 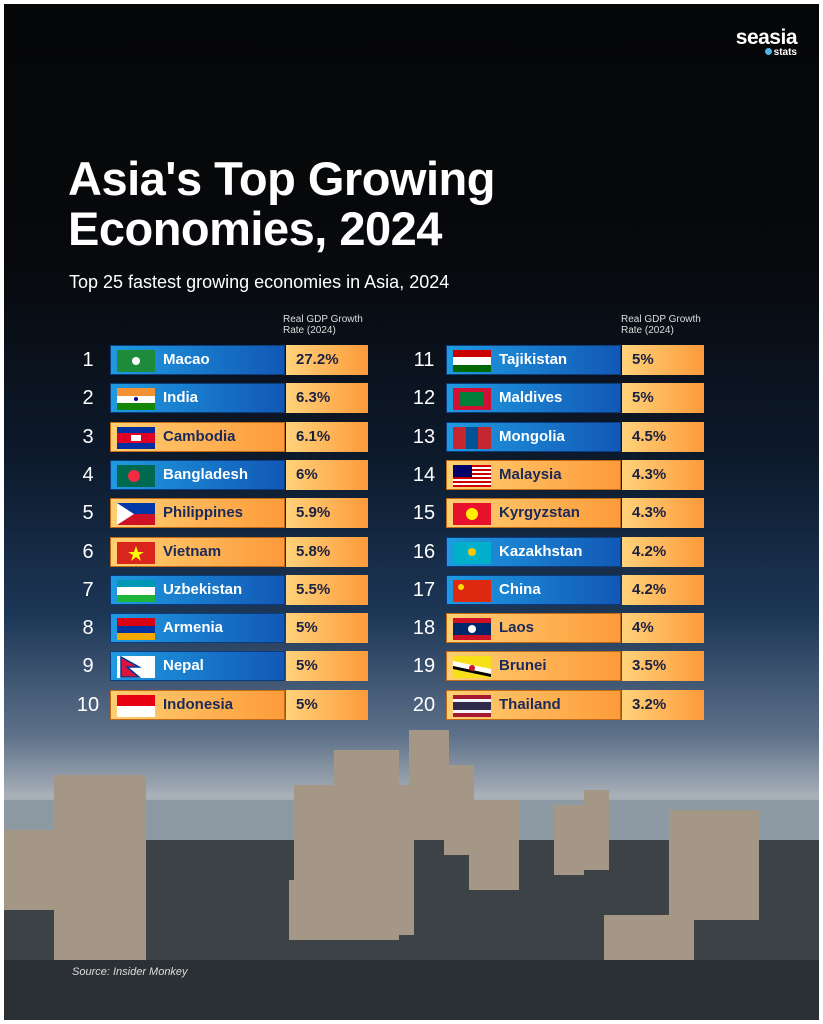 What do you see at coordinates (539, 513) in the screenshot?
I see `country-name: Kyrgyzstan` at bounding box center [539, 513].